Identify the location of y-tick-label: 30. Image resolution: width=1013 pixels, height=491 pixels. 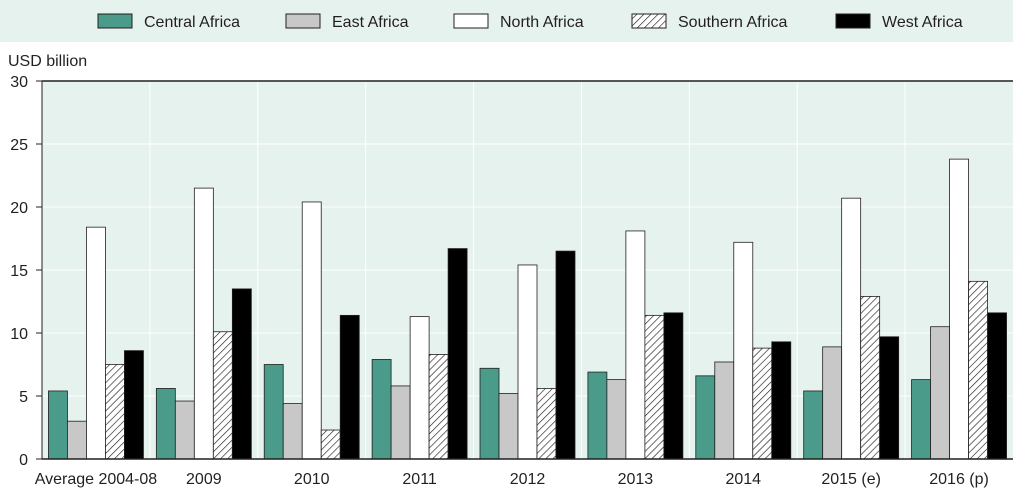
(19, 82).